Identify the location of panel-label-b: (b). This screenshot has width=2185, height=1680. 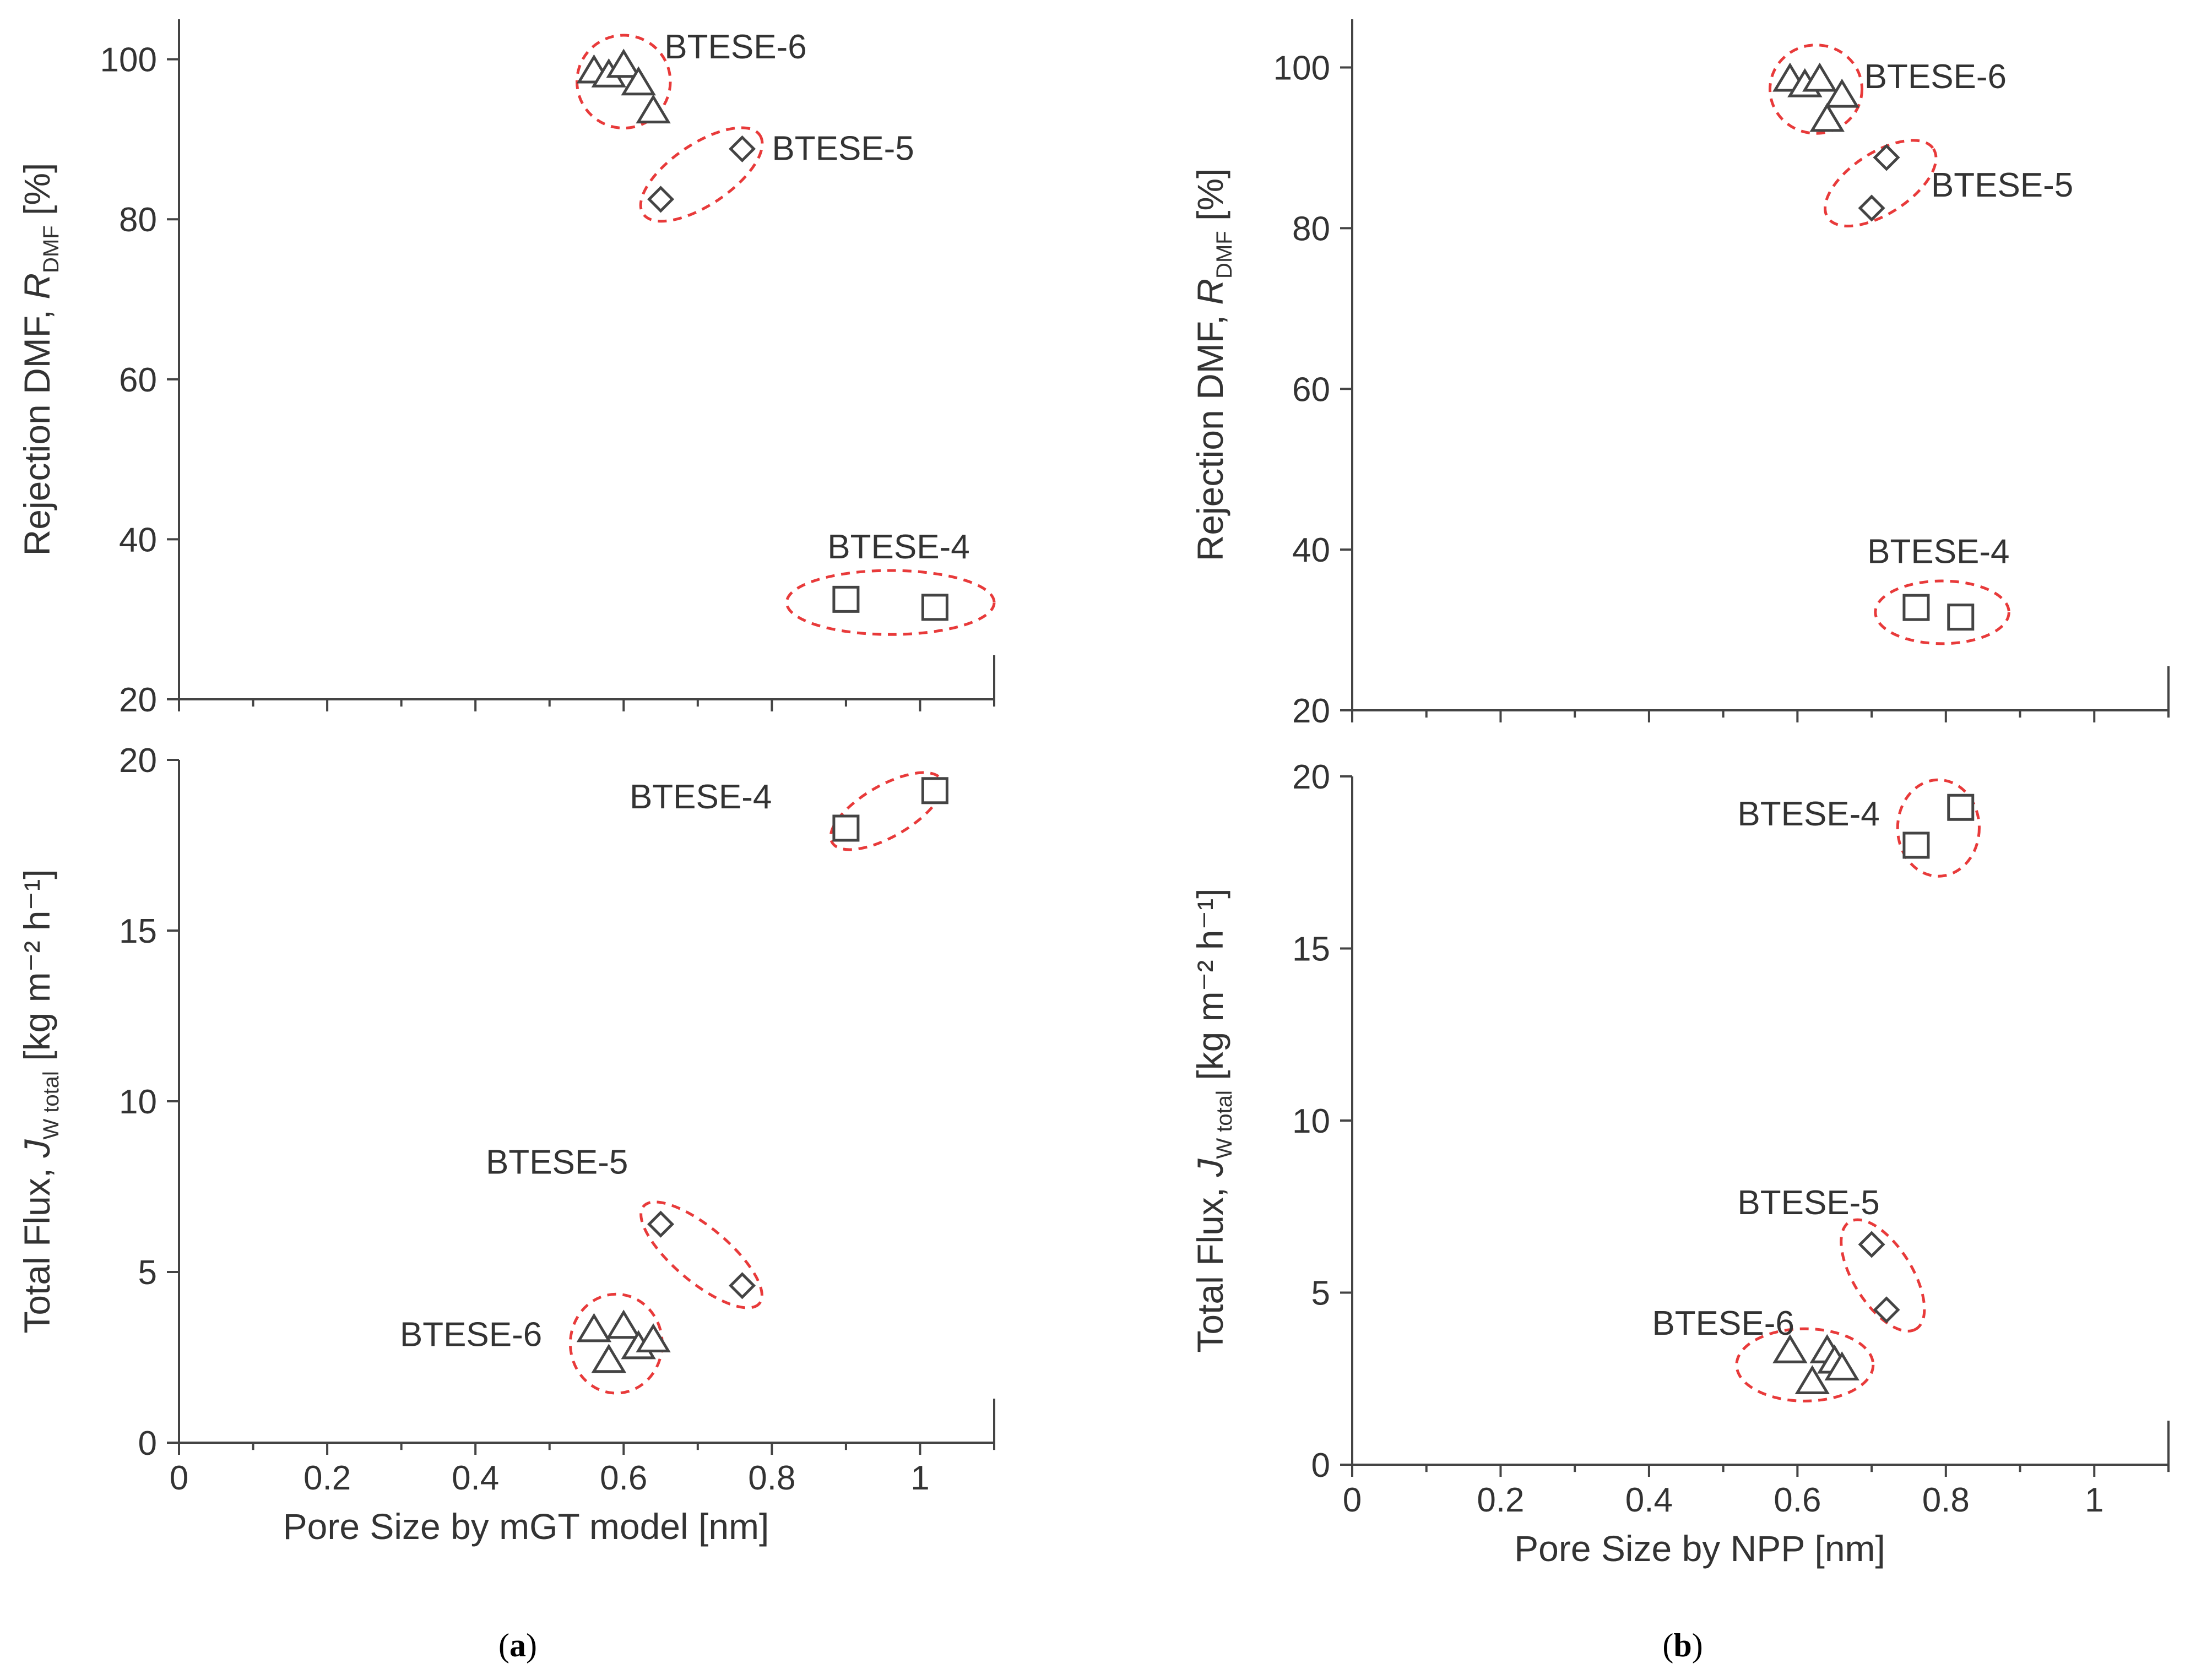
(1682, 1645).